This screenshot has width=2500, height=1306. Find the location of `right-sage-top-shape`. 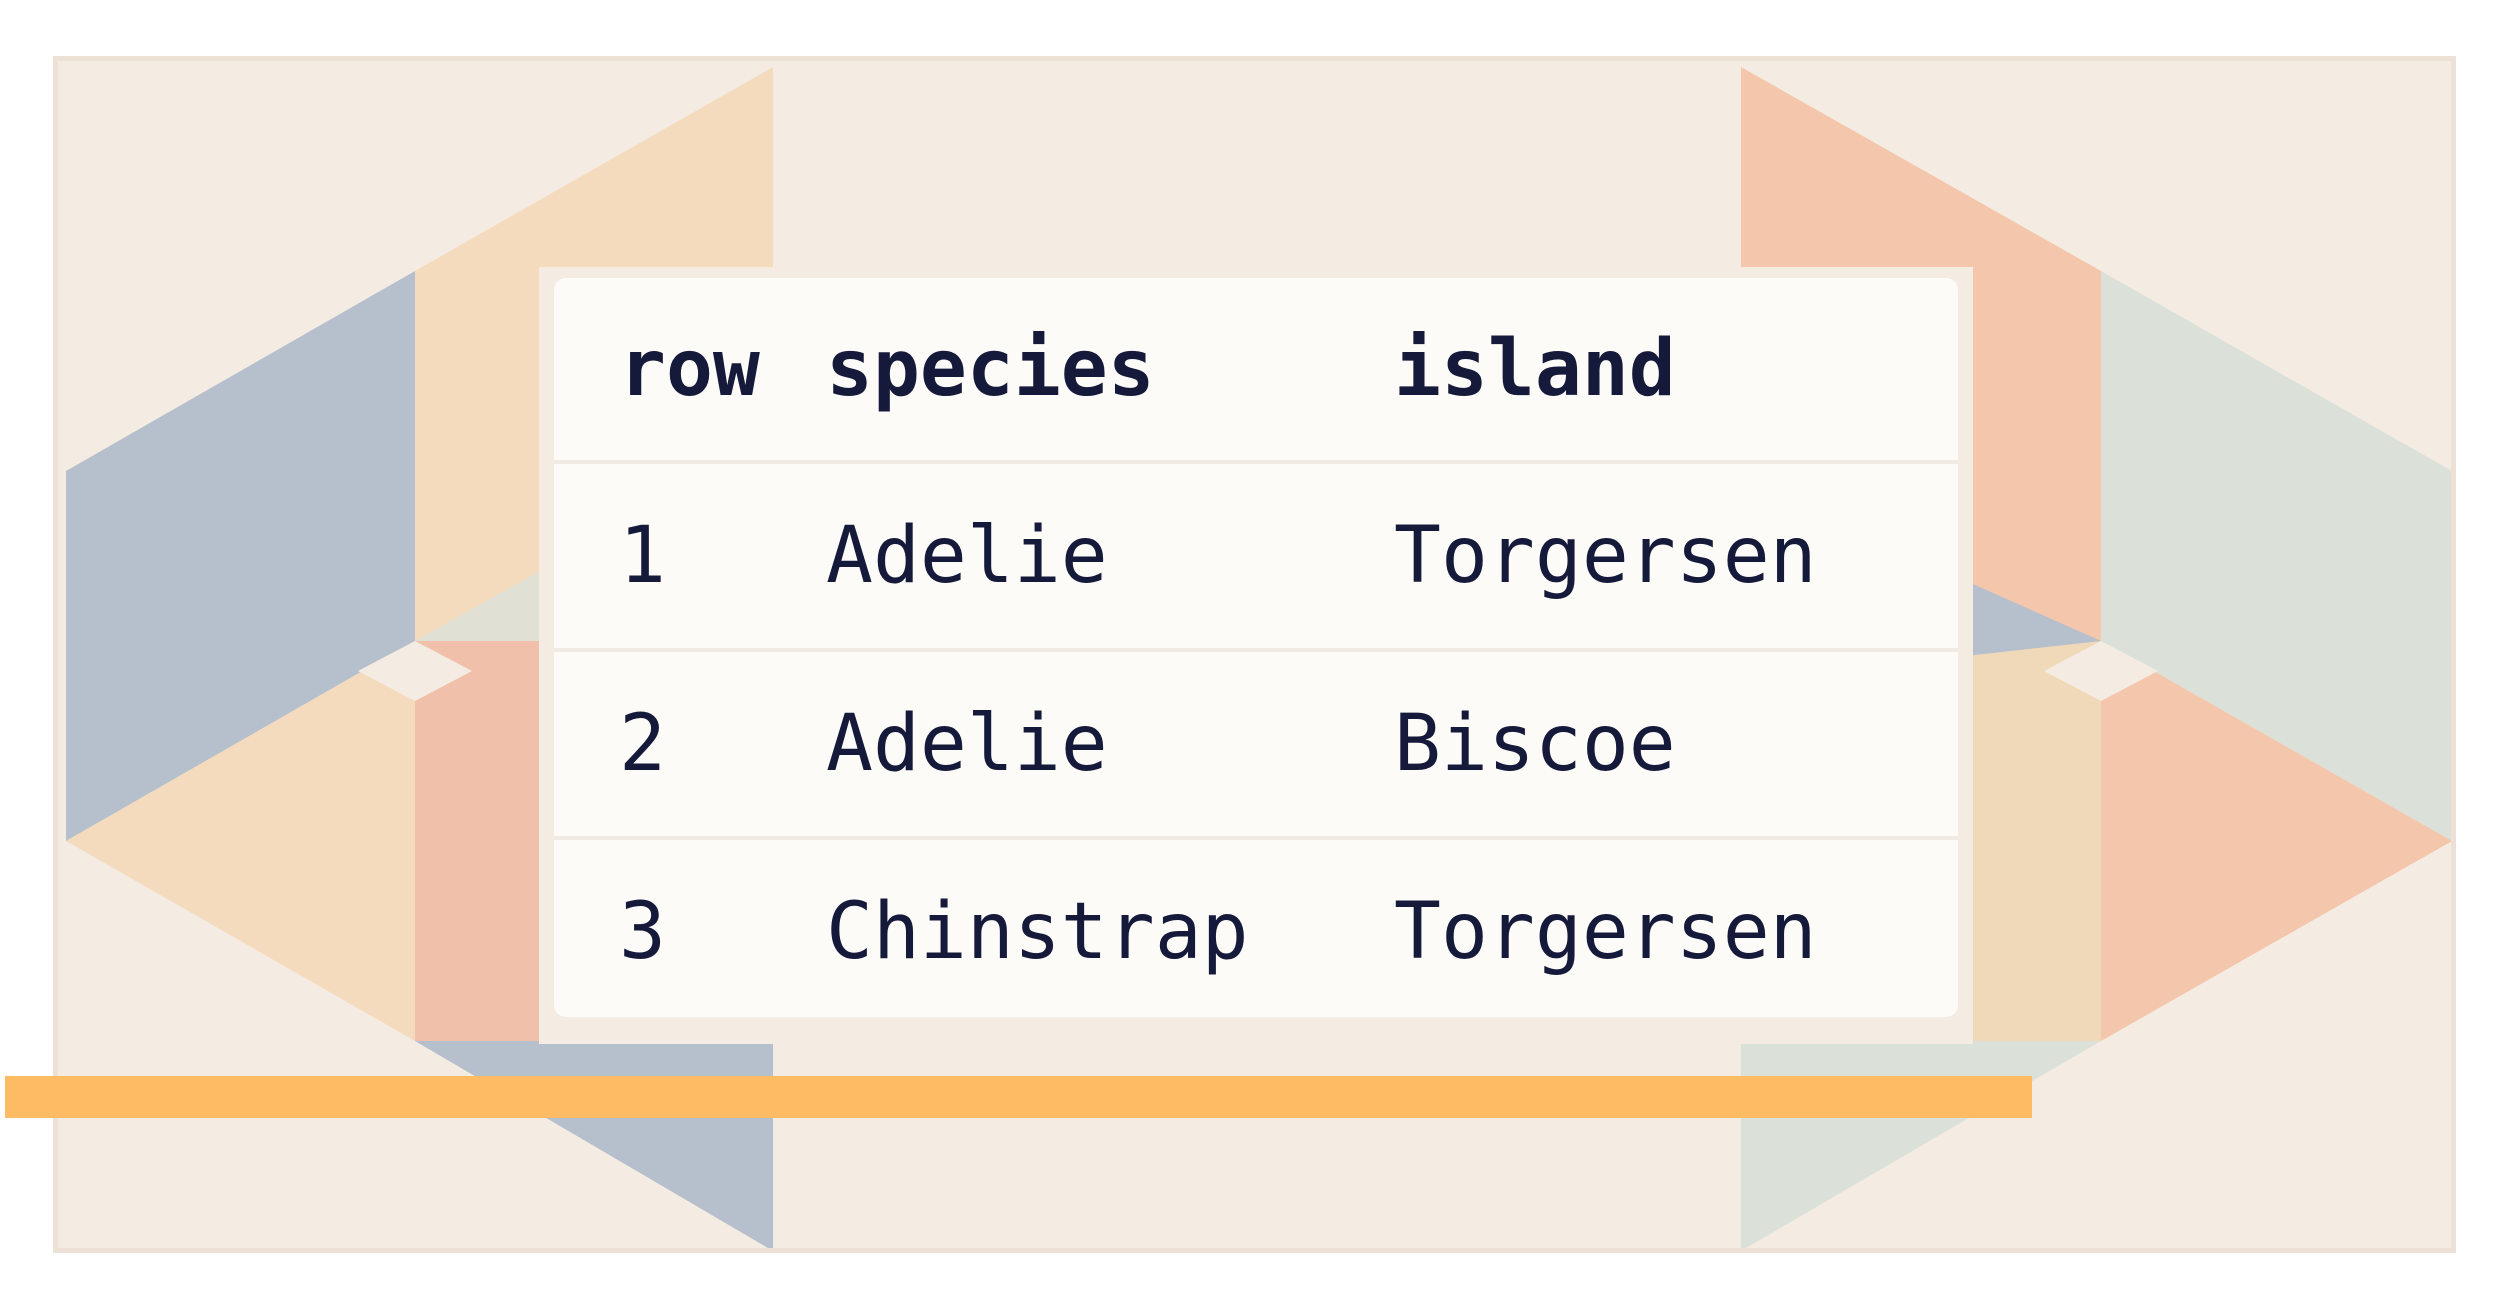

right-sage-top-shape is located at coordinates (2276, 556).